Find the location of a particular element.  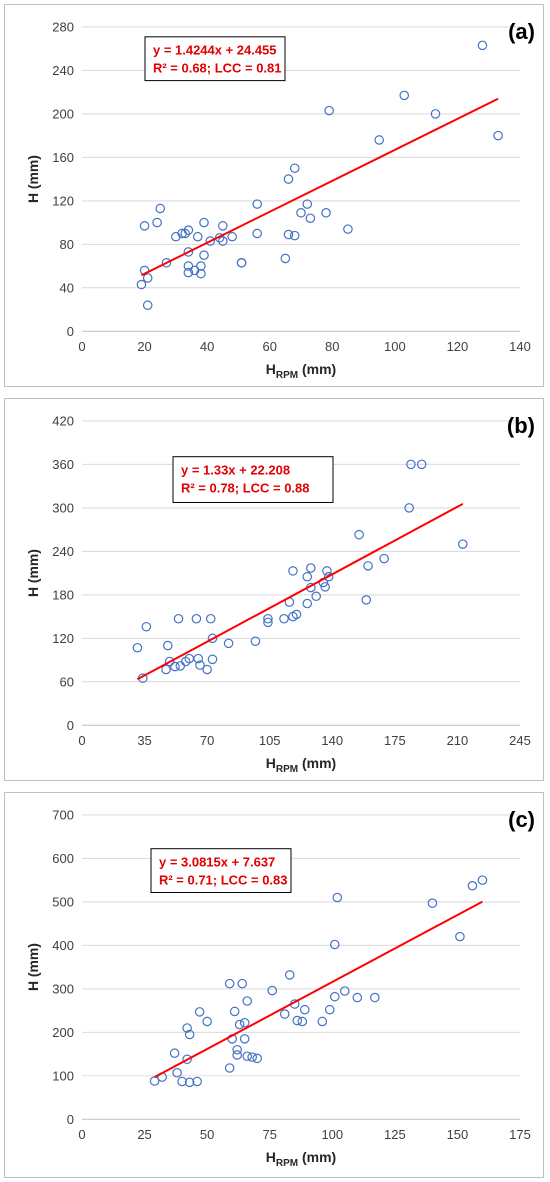

x-tick-label: 80 is located at coordinates (332, 346).